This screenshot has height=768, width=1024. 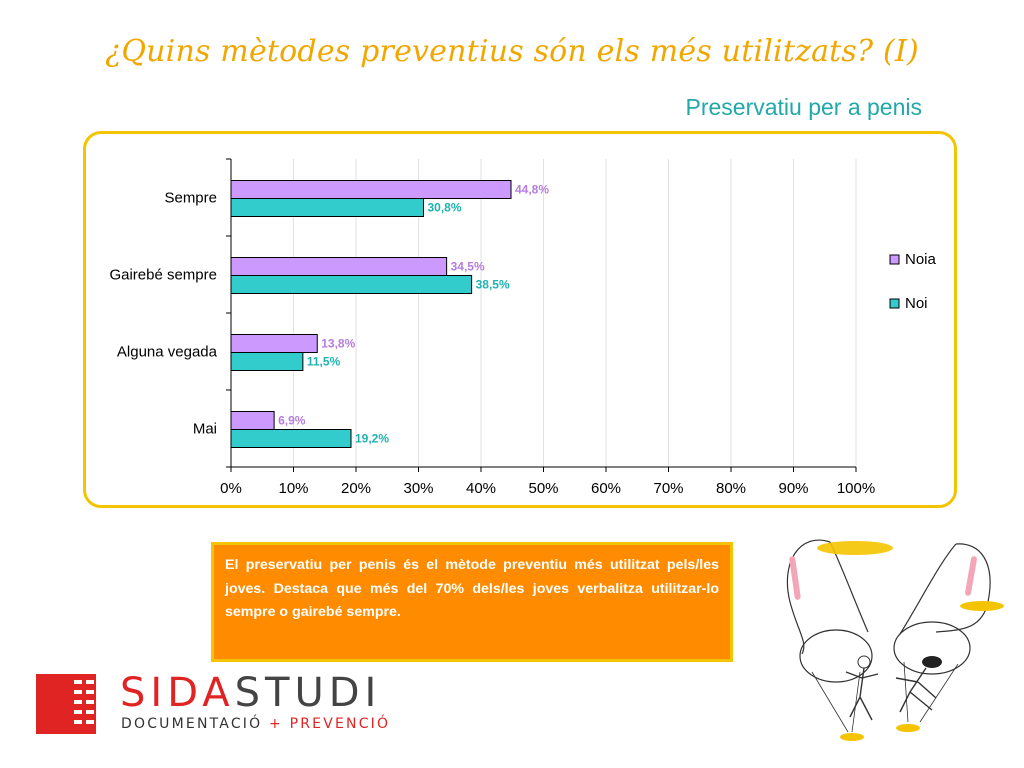 What do you see at coordinates (356, 488) in the screenshot?
I see `x-tick-label: 20%` at bounding box center [356, 488].